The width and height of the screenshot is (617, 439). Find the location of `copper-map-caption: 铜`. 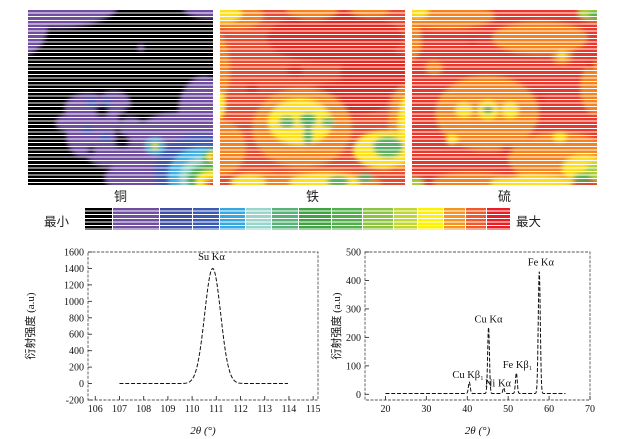

copper-map-caption: 铜 is located at coordinates (120, 196).